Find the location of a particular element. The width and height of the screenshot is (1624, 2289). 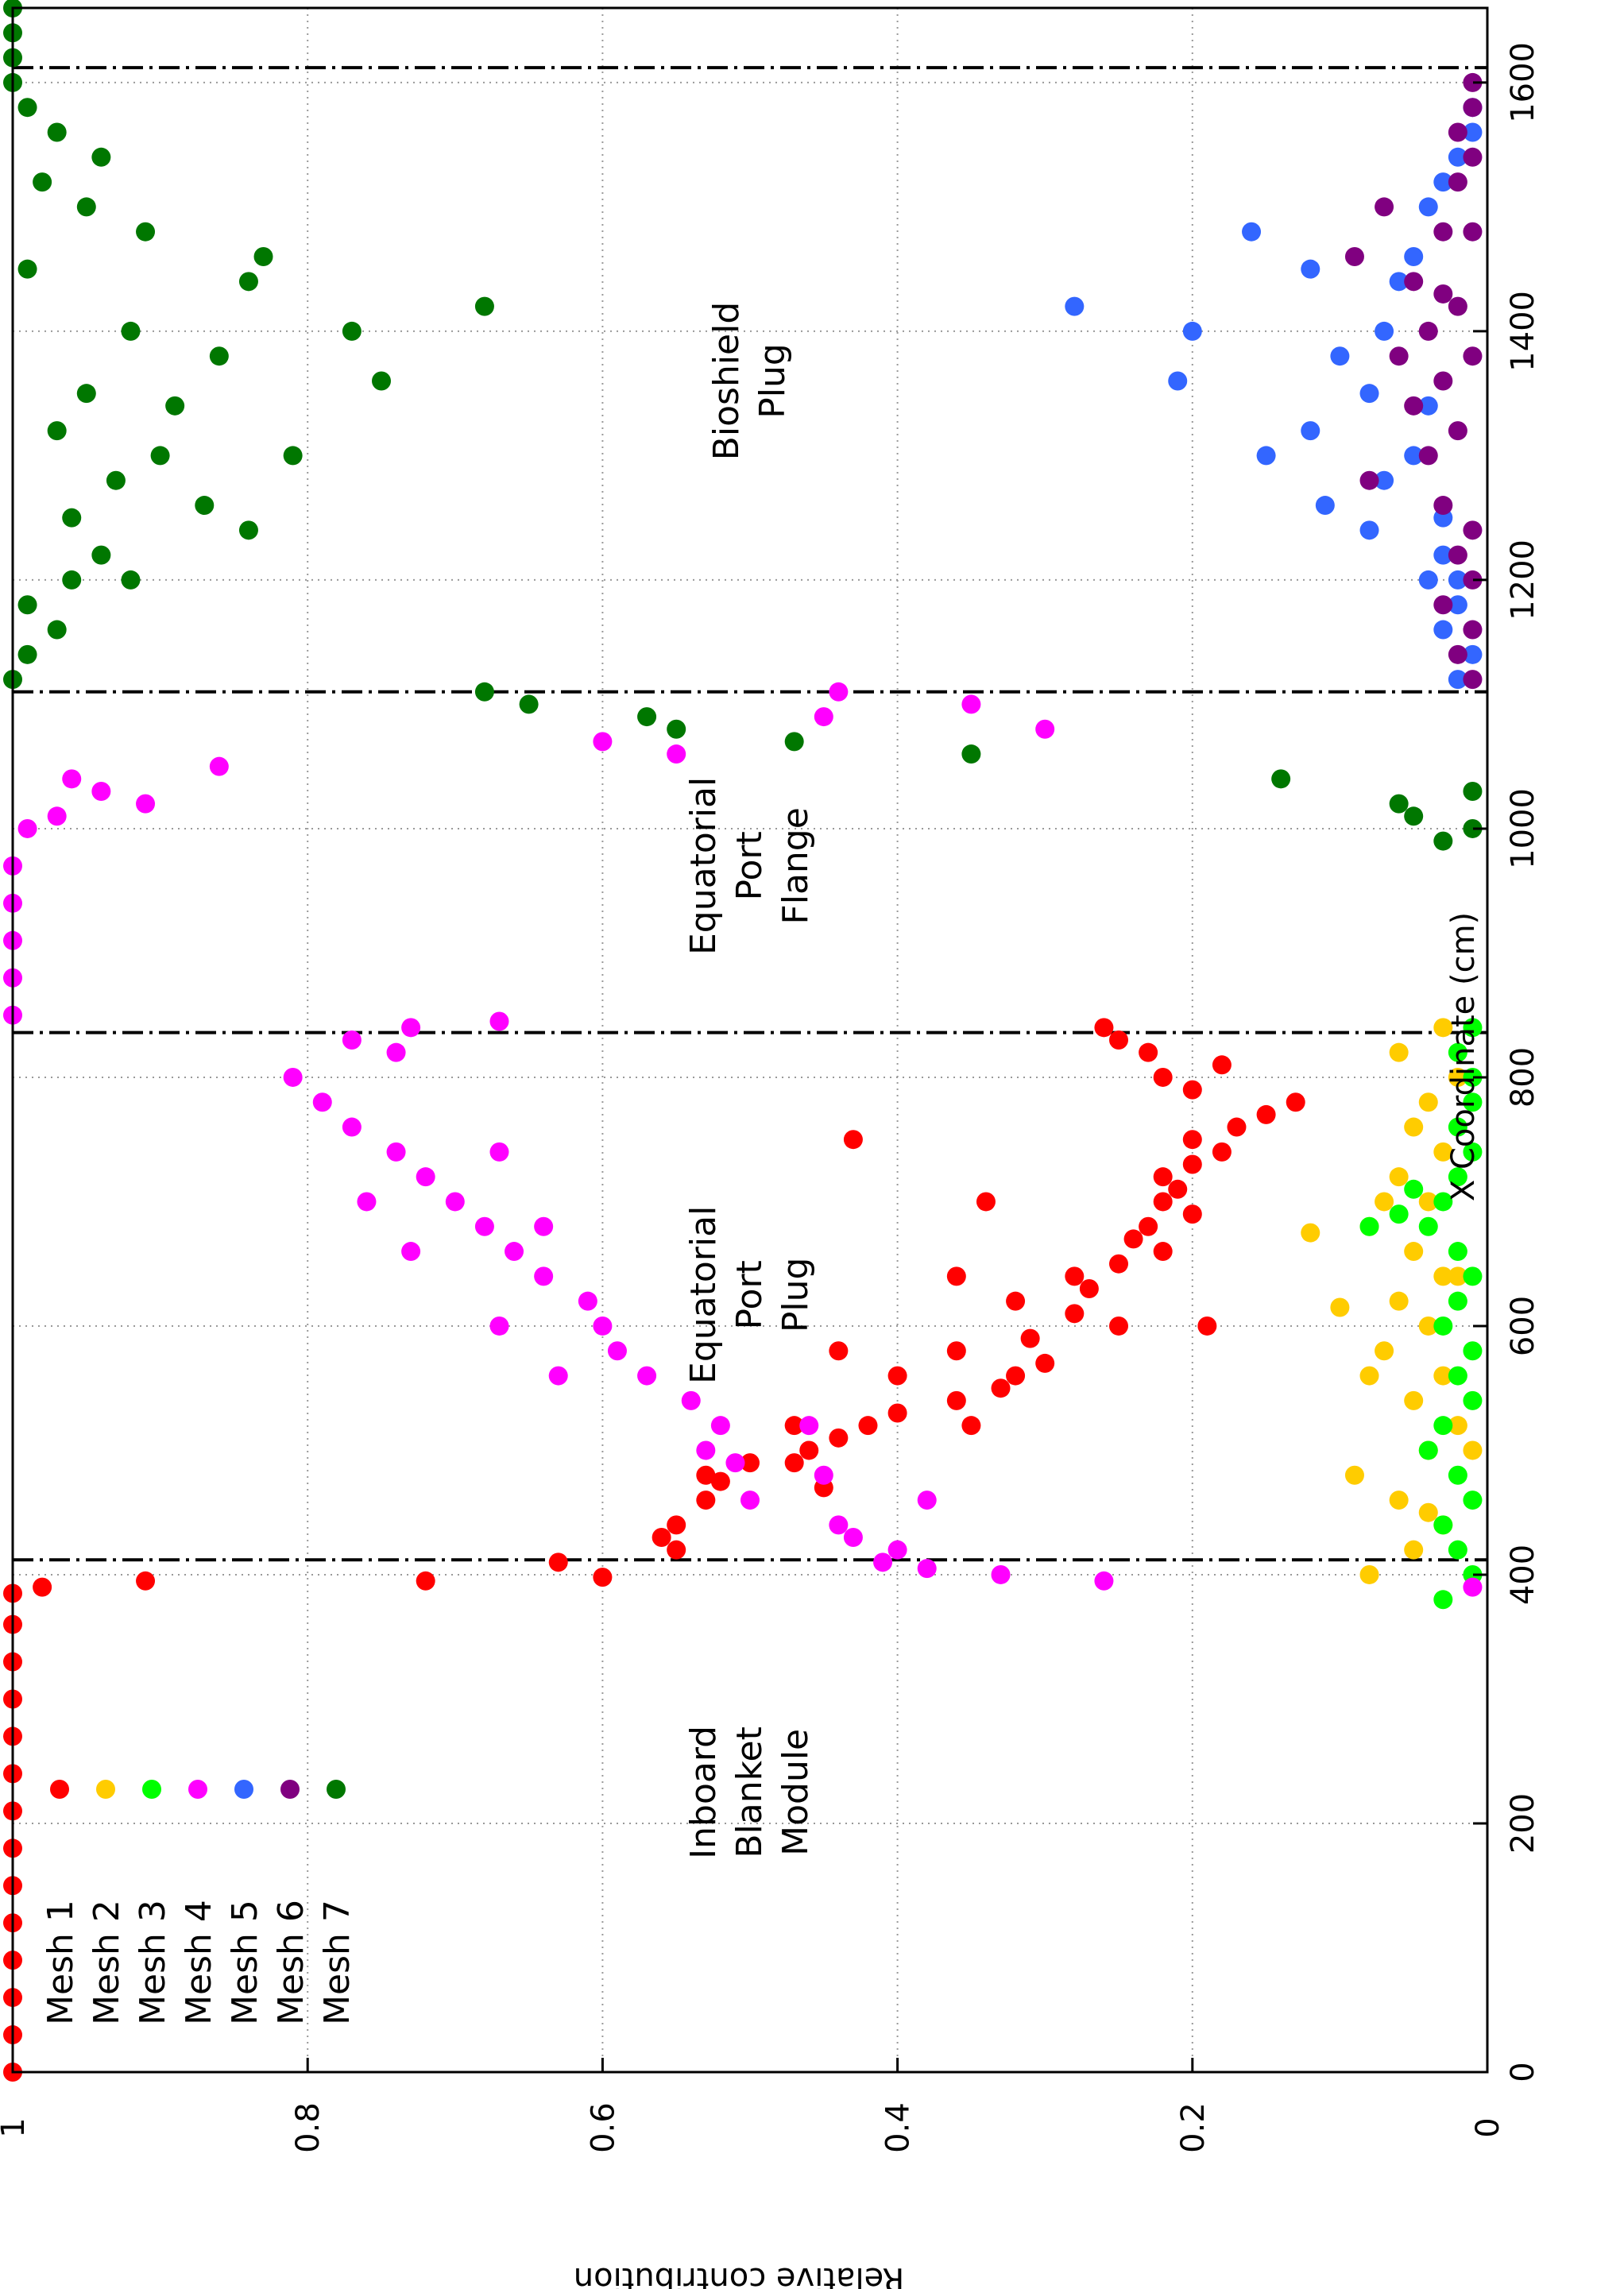

x-tick-label: 400 is located at coordinates (1523, 1575).